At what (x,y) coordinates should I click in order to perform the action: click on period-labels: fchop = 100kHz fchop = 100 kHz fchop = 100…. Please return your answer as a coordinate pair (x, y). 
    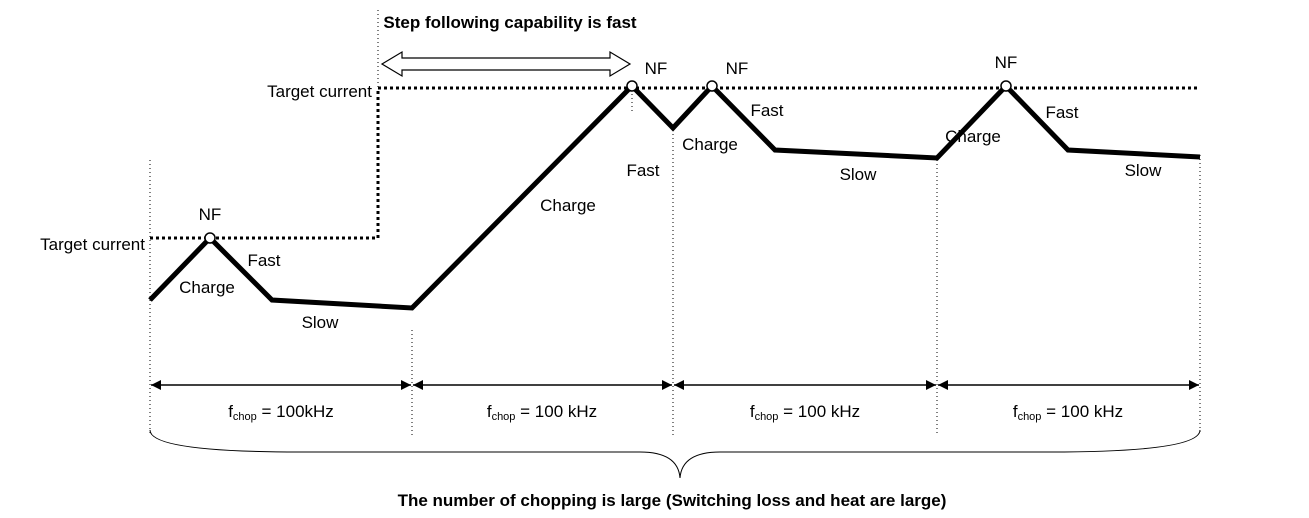
    Looking at the image, I should click on (675, 412).